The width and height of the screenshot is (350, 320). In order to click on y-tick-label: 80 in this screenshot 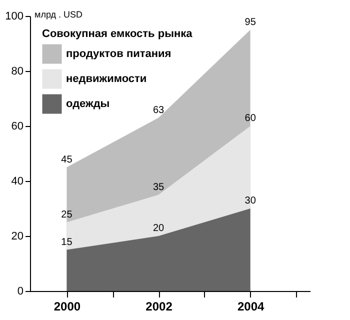, I will do `click(17, 72)`.